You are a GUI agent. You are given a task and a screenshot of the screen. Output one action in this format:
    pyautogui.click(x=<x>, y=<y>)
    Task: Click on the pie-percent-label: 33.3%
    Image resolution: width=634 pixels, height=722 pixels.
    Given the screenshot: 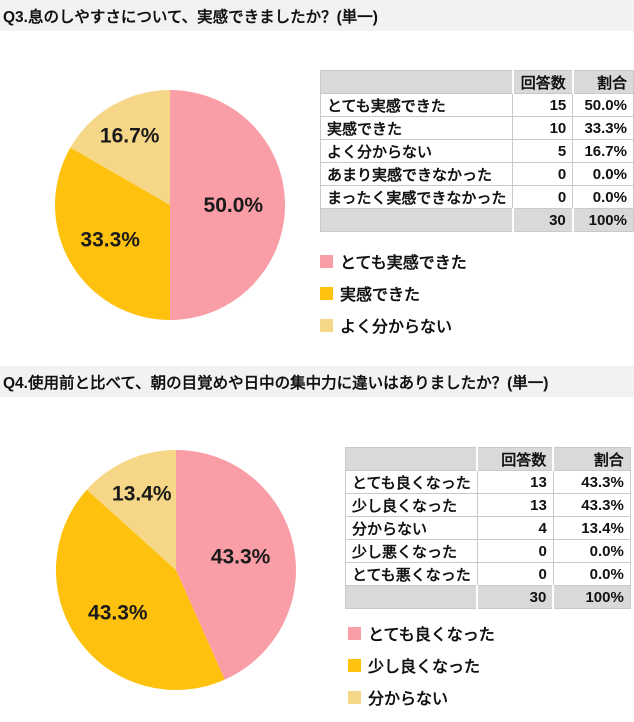 What is the action you would take?
    pyautogui.click(x=110, y=240)
    